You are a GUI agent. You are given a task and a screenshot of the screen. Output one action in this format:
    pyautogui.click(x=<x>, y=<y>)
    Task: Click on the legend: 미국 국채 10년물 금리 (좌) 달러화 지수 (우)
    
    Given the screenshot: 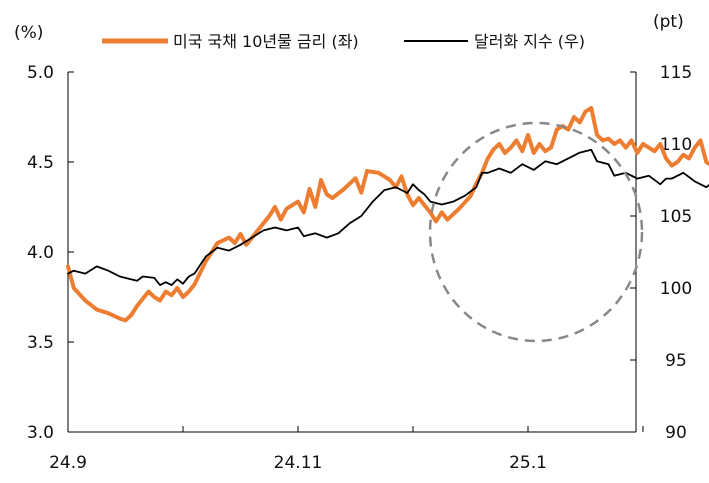 What is the action you would take?
    pyautogui.click(x=343, y=41)
    